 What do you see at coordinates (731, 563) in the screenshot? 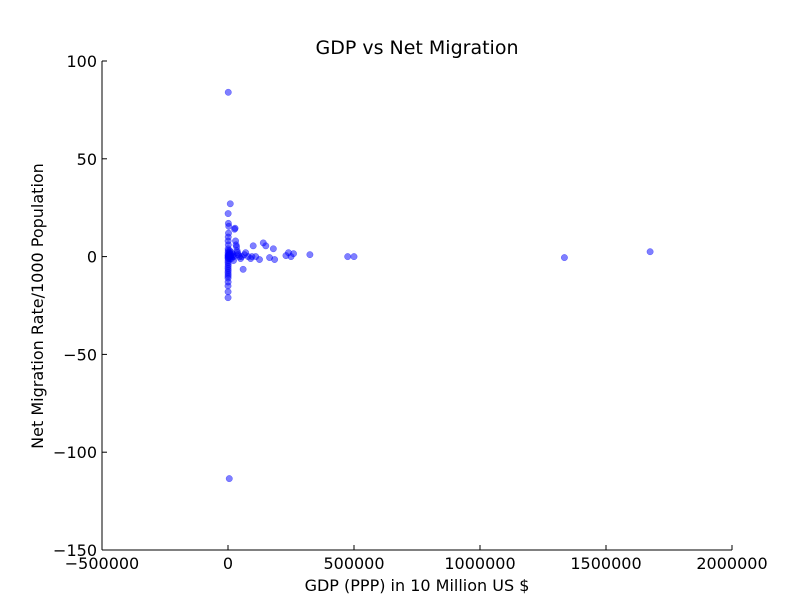
I see `x-tick-label: 2000000` at bounding box center [731, 563].